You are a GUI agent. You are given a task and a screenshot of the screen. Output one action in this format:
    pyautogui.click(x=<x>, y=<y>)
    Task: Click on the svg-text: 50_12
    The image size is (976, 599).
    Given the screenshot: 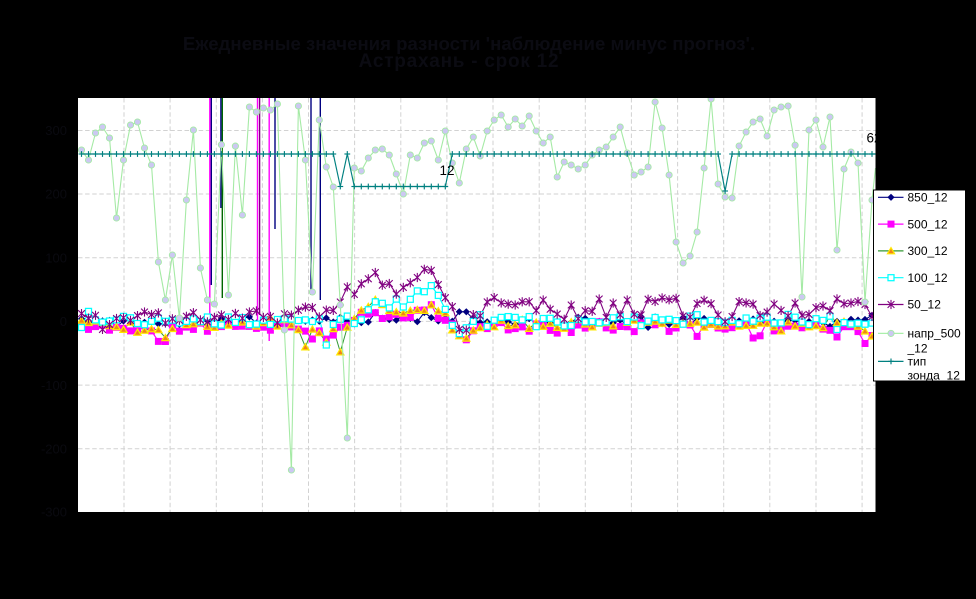 What is the action you would take?
    pyautogui.click(x=925, y=305)
    